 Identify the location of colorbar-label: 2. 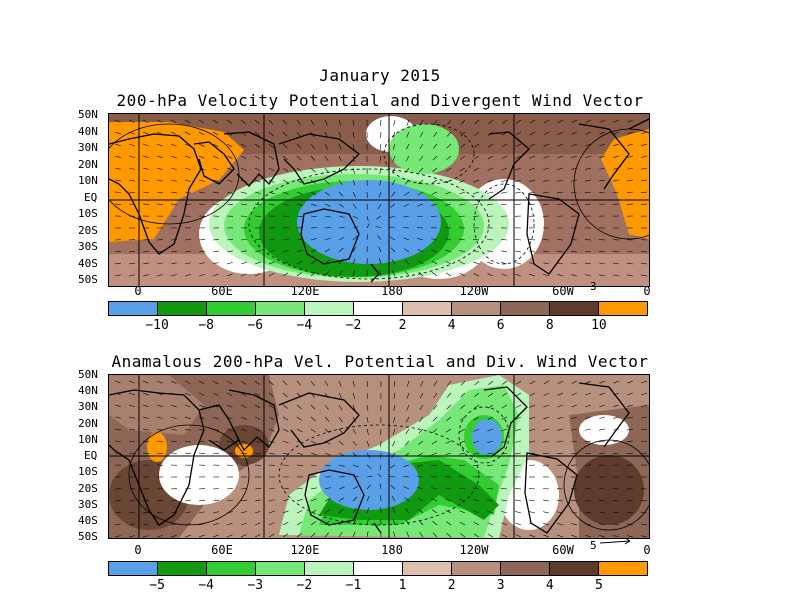
(402, 325).